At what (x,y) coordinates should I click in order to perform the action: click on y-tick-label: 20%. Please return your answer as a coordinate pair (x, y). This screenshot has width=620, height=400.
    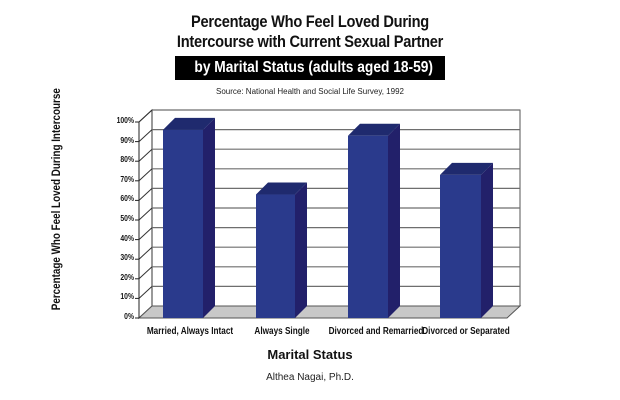
    Looking at the image, I should click on (127, 277).